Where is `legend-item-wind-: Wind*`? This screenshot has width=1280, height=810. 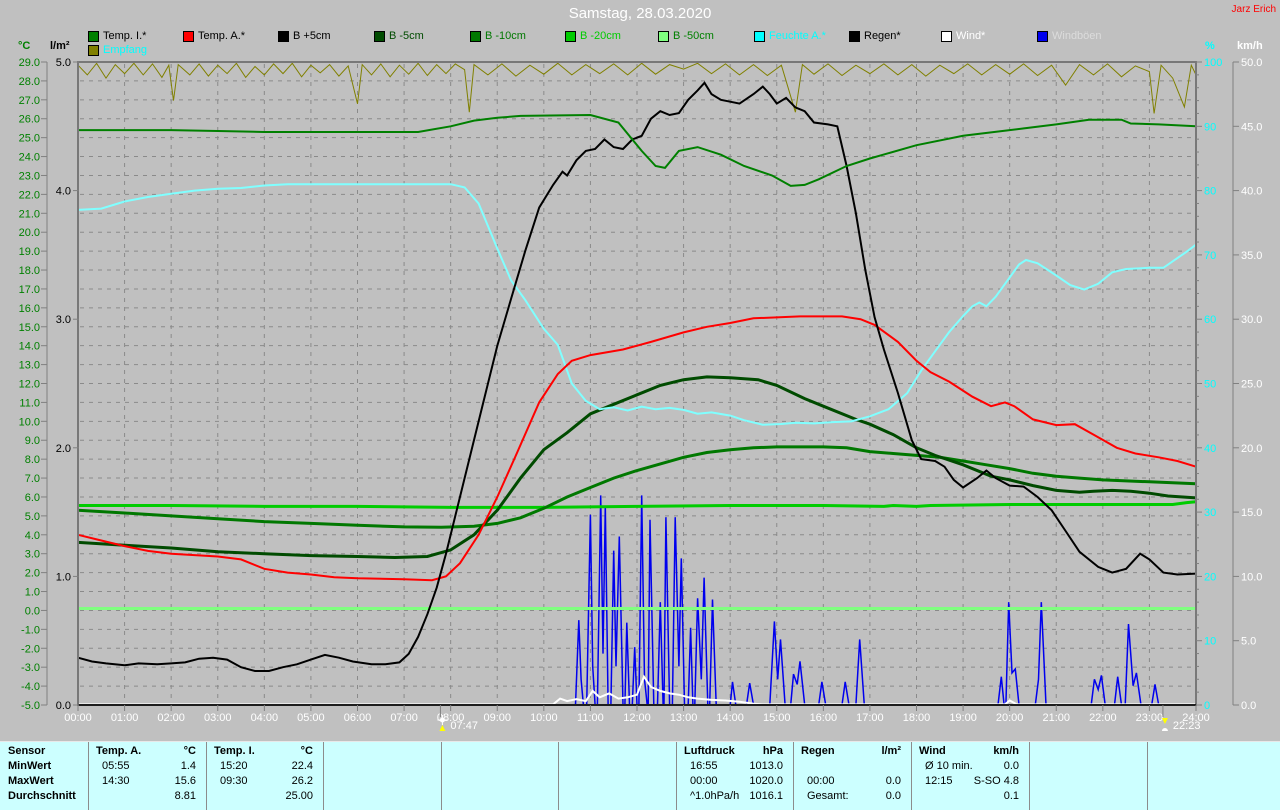 legend-item-wind-: Wind* is located at coordinates (963, 36).